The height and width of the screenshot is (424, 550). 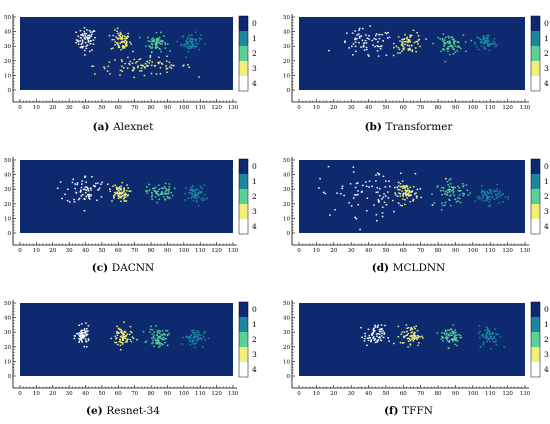 What do you see at coordinates (20, 108) in the screenshot?
I see `x-tick-label: 0` at bounding box center [20, 108].